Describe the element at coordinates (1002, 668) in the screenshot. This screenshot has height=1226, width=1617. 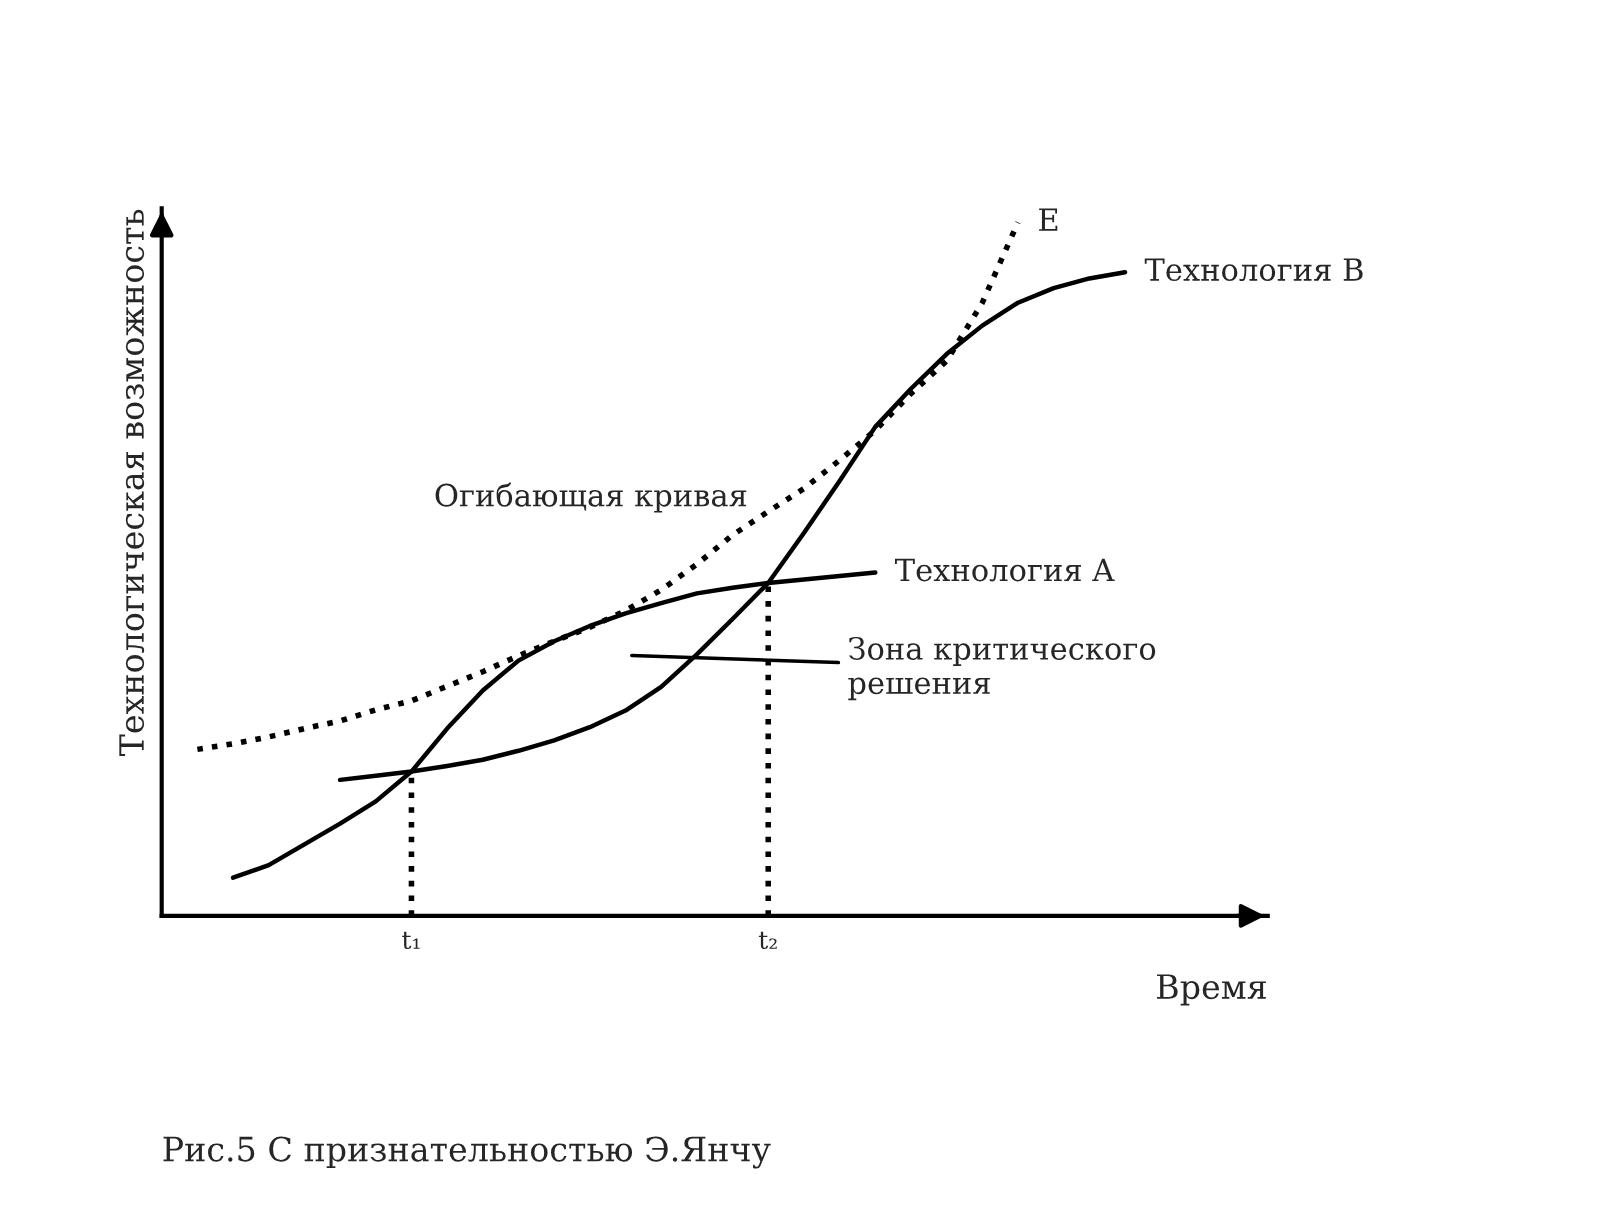
I see `annotation: Зона критического решения` at that location.